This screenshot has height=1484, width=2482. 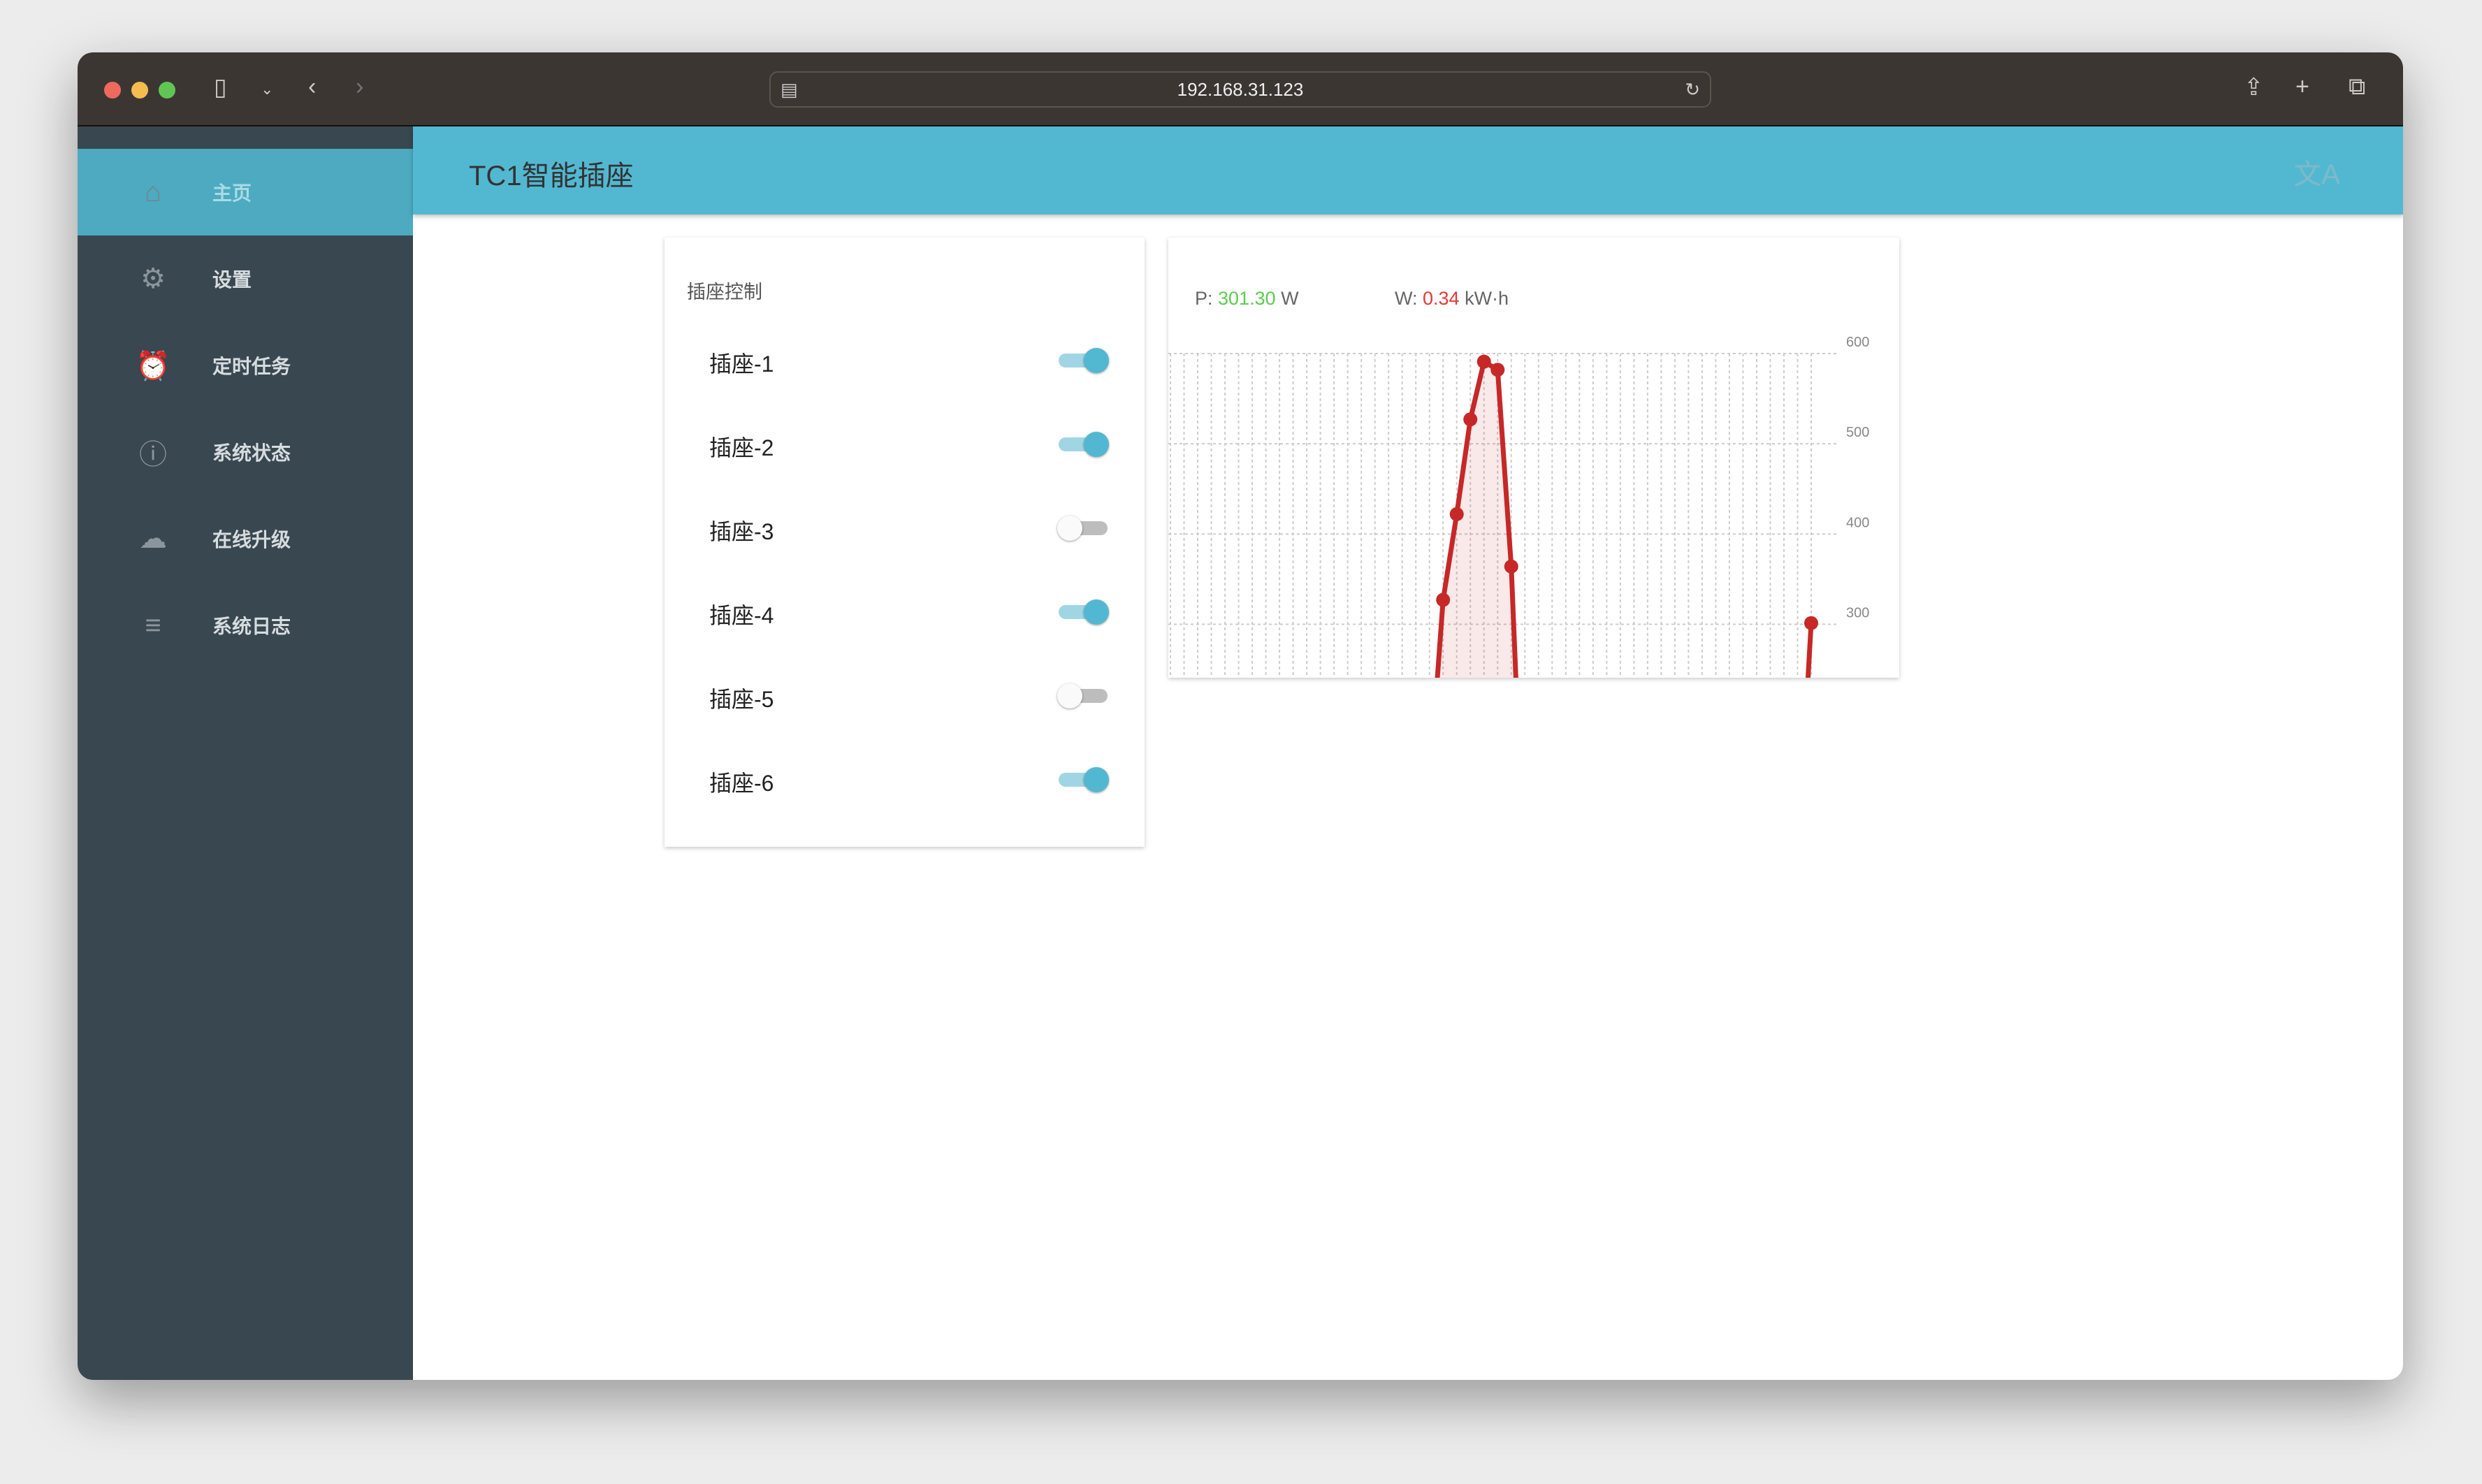 I want to click on energy-unit: kW·h, so click(x=1484, y=298).